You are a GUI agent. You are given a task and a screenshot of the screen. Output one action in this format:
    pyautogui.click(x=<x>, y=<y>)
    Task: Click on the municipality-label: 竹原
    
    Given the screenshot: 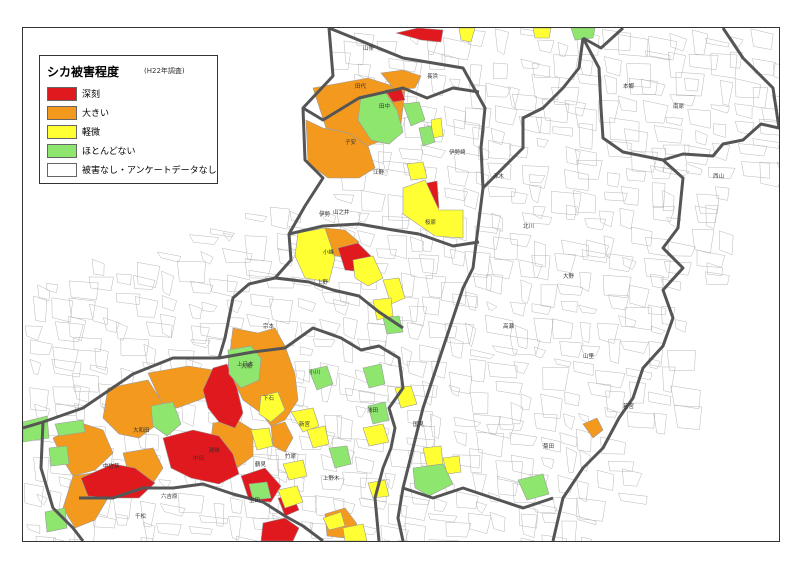 What is the action you would take?
    pyautogui.click(x=291, y=456)
    